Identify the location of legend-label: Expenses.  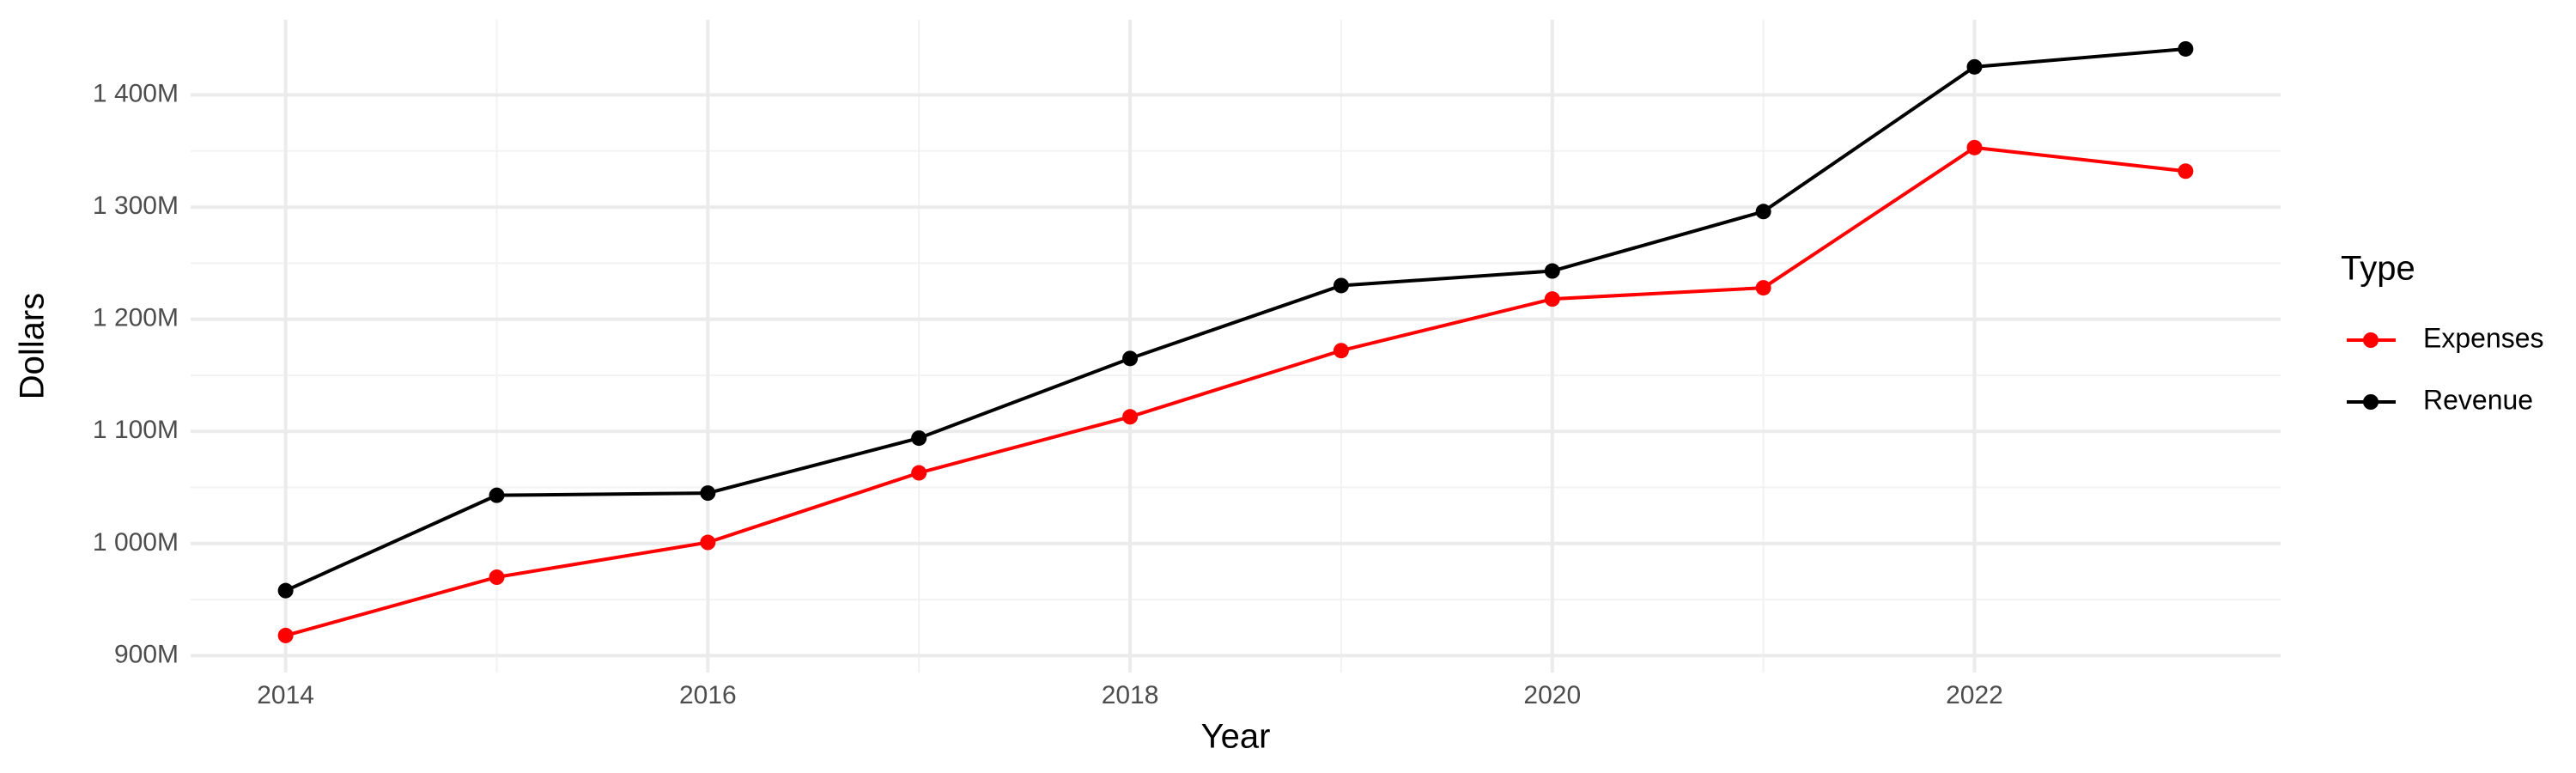
(2484, 337).